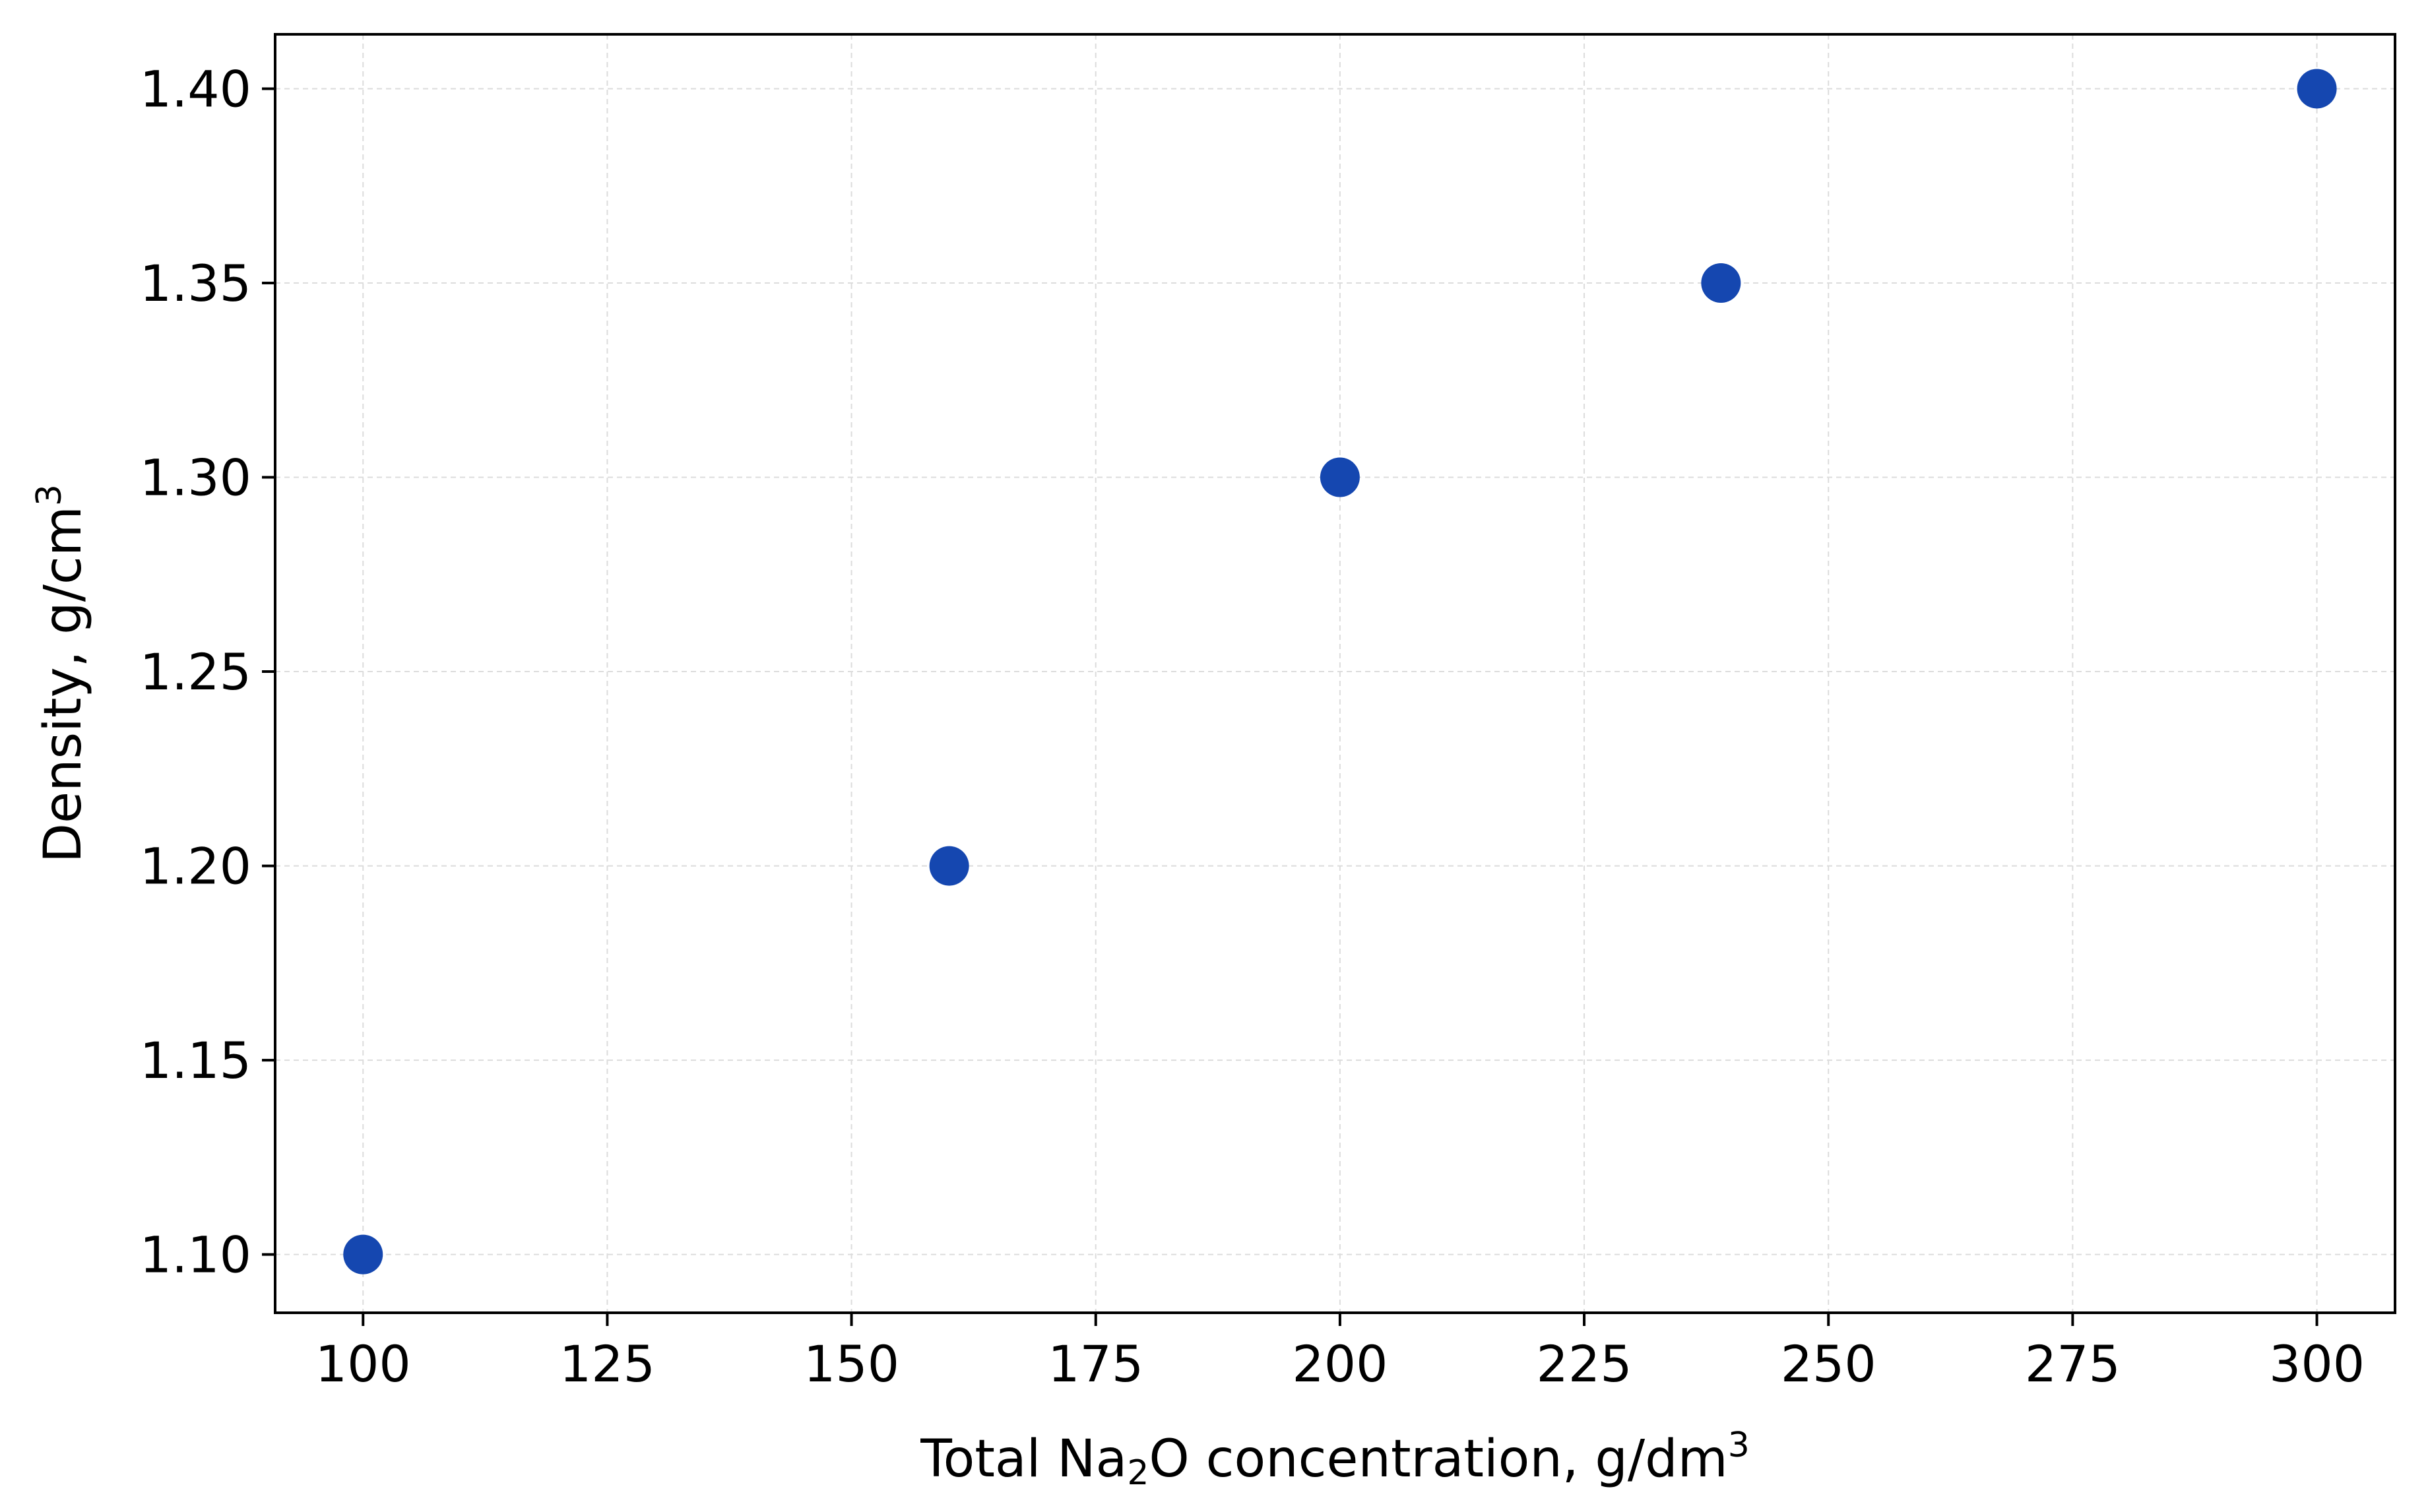  Describe the element at coordinates (196, 672) in the screenshot. I see `y-tick-label: 1.25` at that location.